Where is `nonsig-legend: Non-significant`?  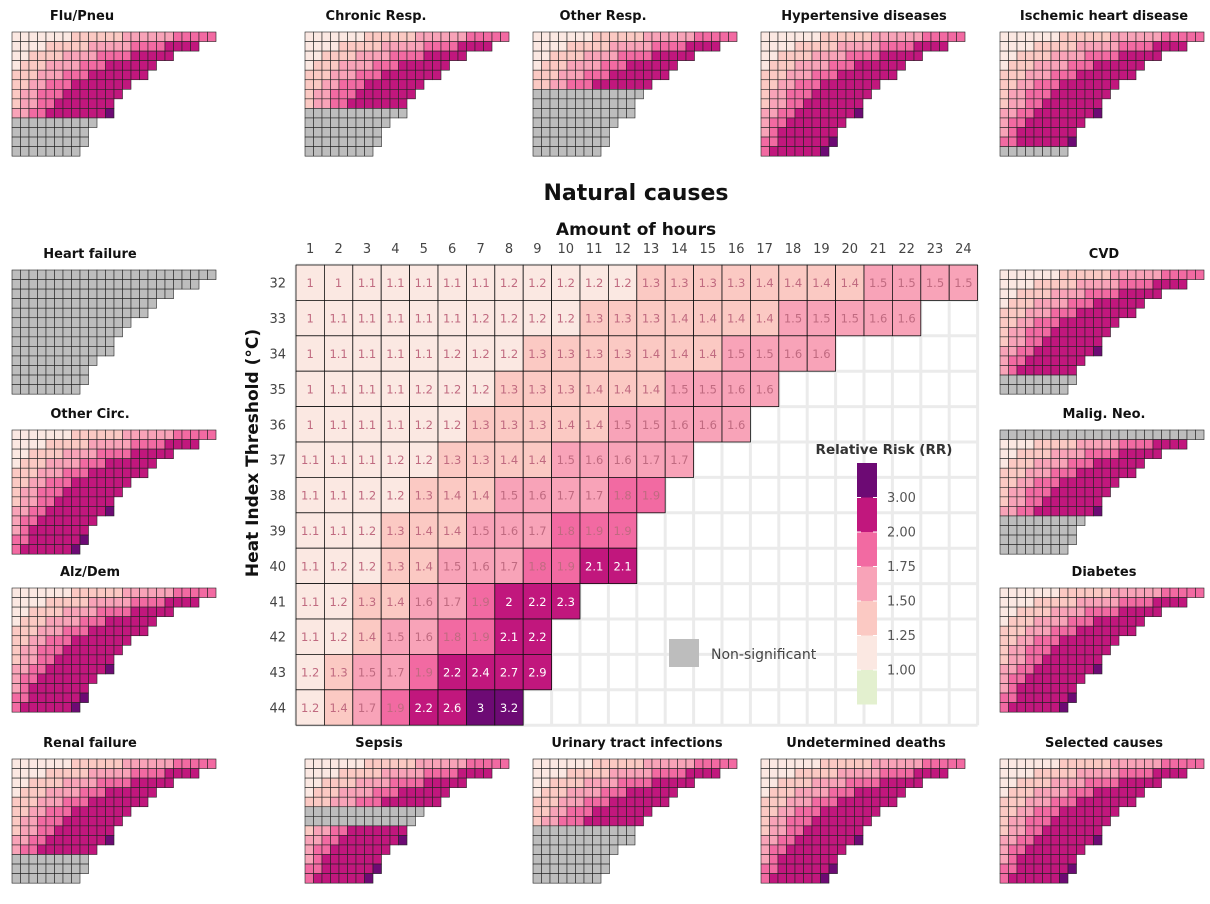 nonsig-legend: Non-significant is located at coordinates (743, 653).